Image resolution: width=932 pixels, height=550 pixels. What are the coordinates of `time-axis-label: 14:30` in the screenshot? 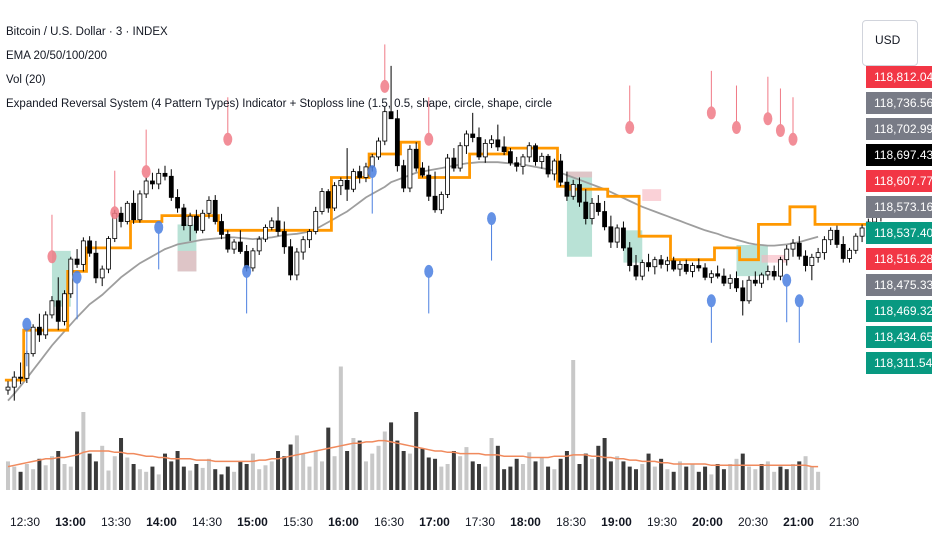 It's located at (207, 522).